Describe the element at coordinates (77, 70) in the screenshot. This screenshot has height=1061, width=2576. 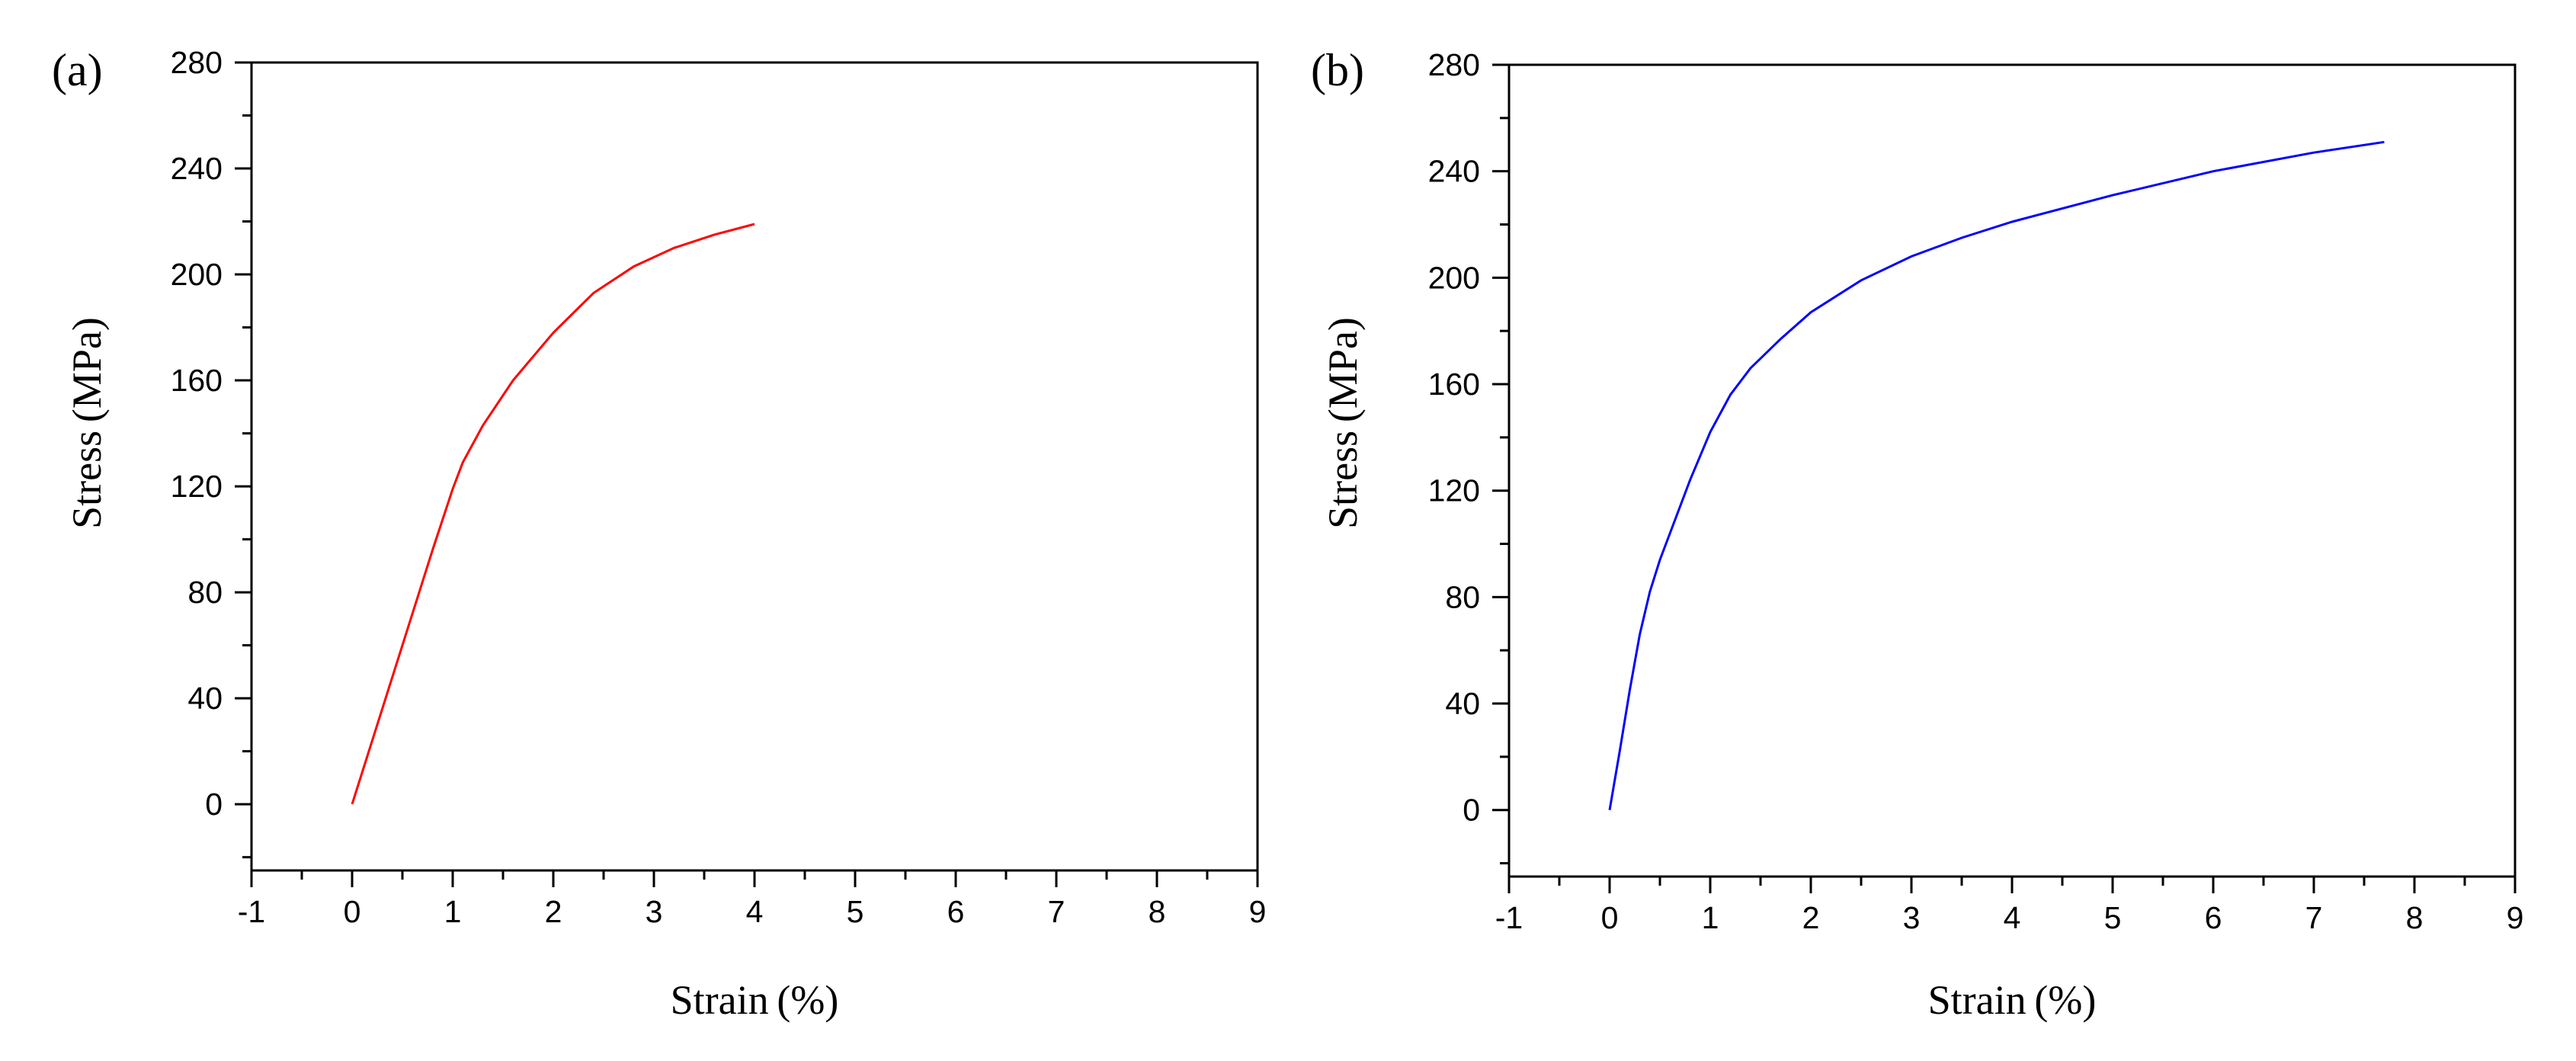
I see `panel-label: (a)` at that location.